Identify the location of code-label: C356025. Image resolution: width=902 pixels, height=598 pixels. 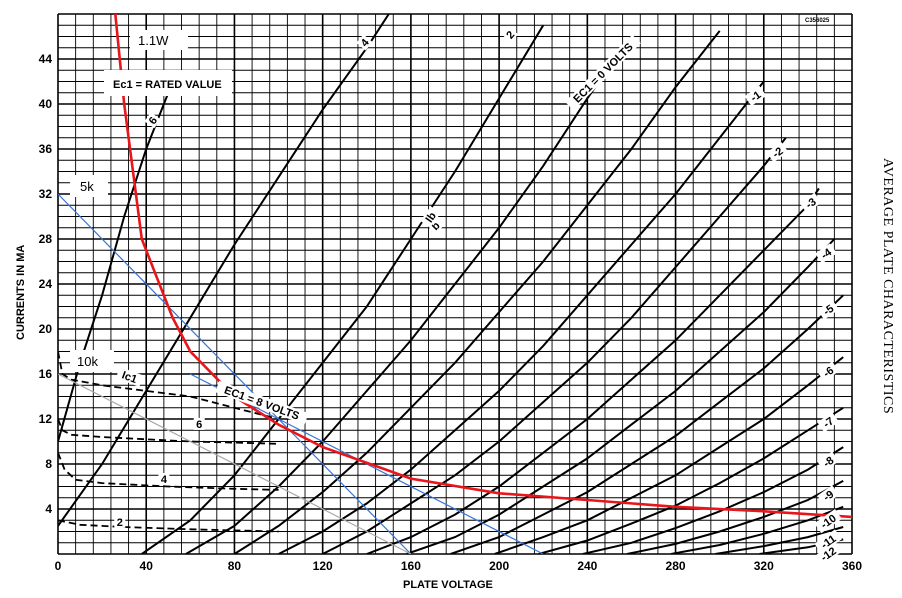
(817, 21).